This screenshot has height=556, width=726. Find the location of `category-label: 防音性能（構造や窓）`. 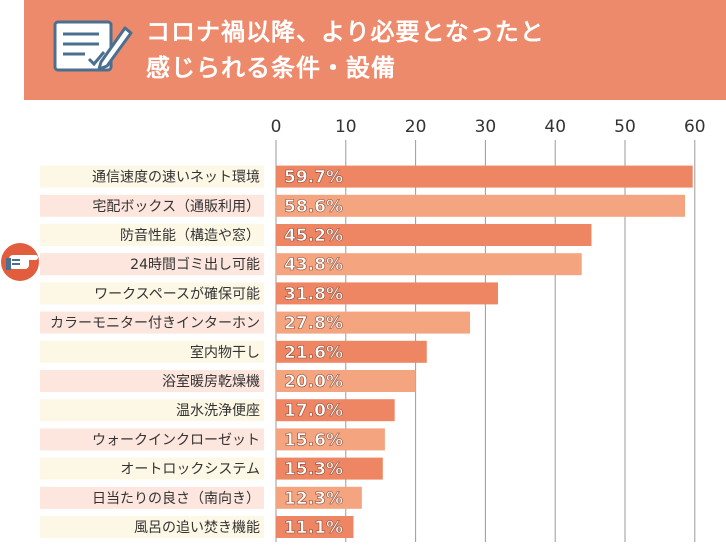

category-label: 防音性能（構造や窓） is located at coordinates (190, 235).